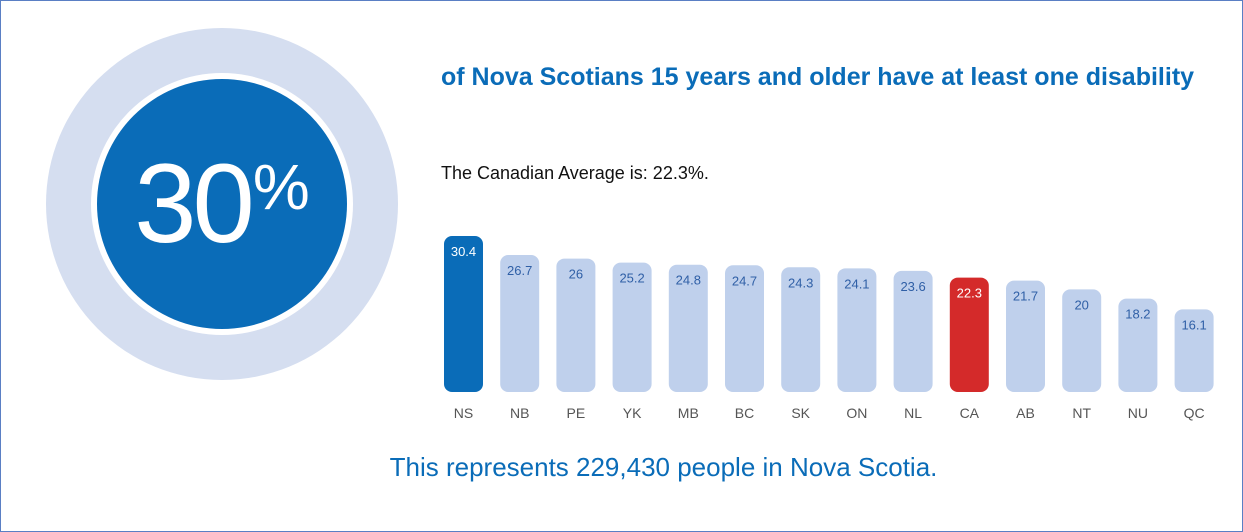 The width and height of the screenshot is (1243, 532). I want to click on bar-value-label: 26.7, so click(519, 270).